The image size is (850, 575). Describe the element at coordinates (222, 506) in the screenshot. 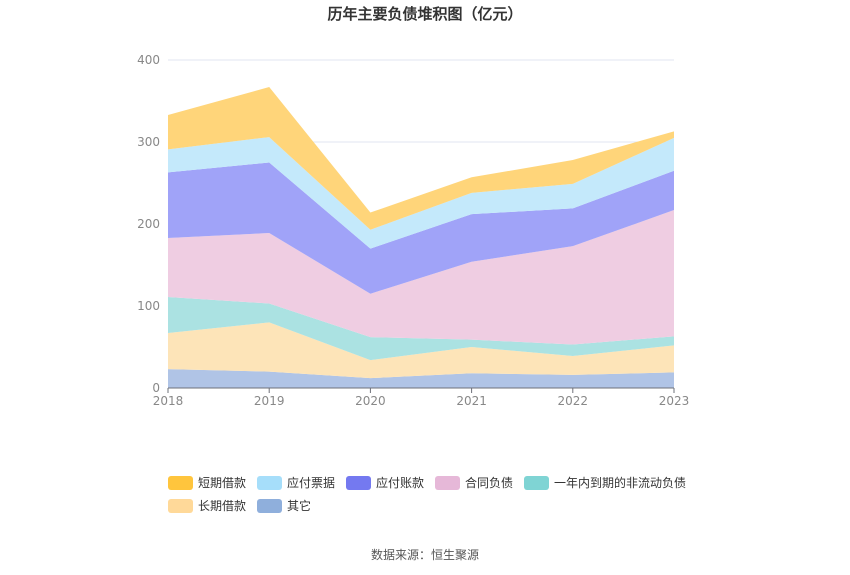

I see `legend-label: 长期借款` at that location.